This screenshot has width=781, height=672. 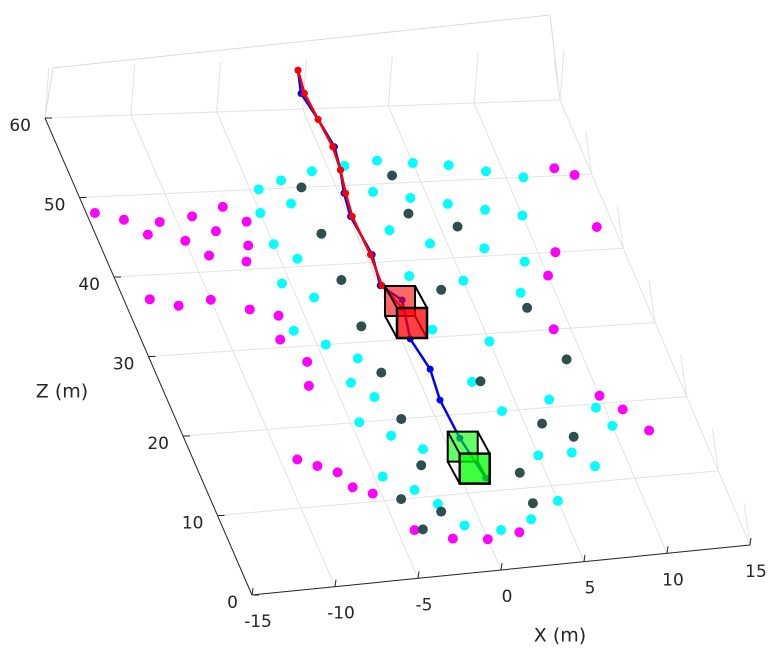 What do you see at coordinates (232, 603) in the screenshot?
I see `y-tick-label: 0` at bounding box center [232, 603].